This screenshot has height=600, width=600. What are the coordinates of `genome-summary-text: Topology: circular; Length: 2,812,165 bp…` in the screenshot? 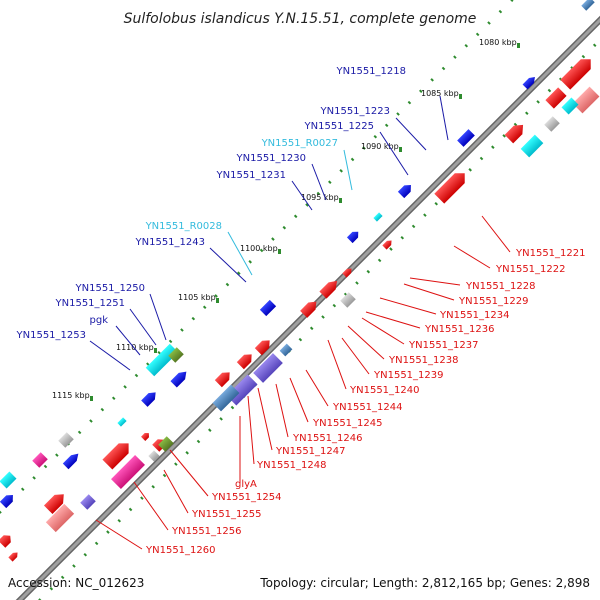 It's located at (424, 583).